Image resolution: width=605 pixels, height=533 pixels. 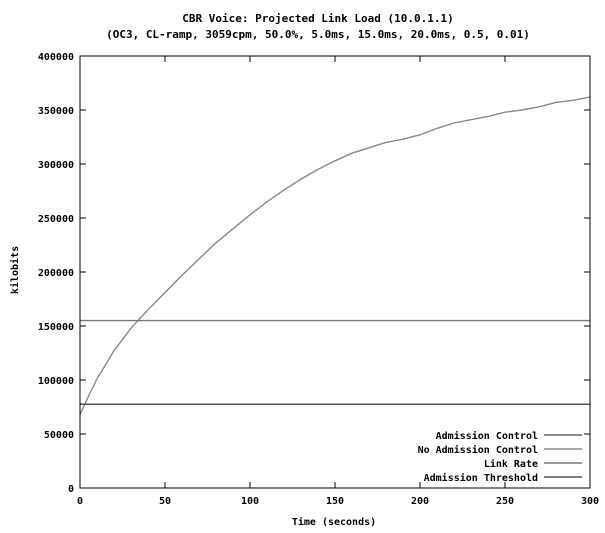 I want to click on y-tick-label: 150000, so click(x=56, y=327).